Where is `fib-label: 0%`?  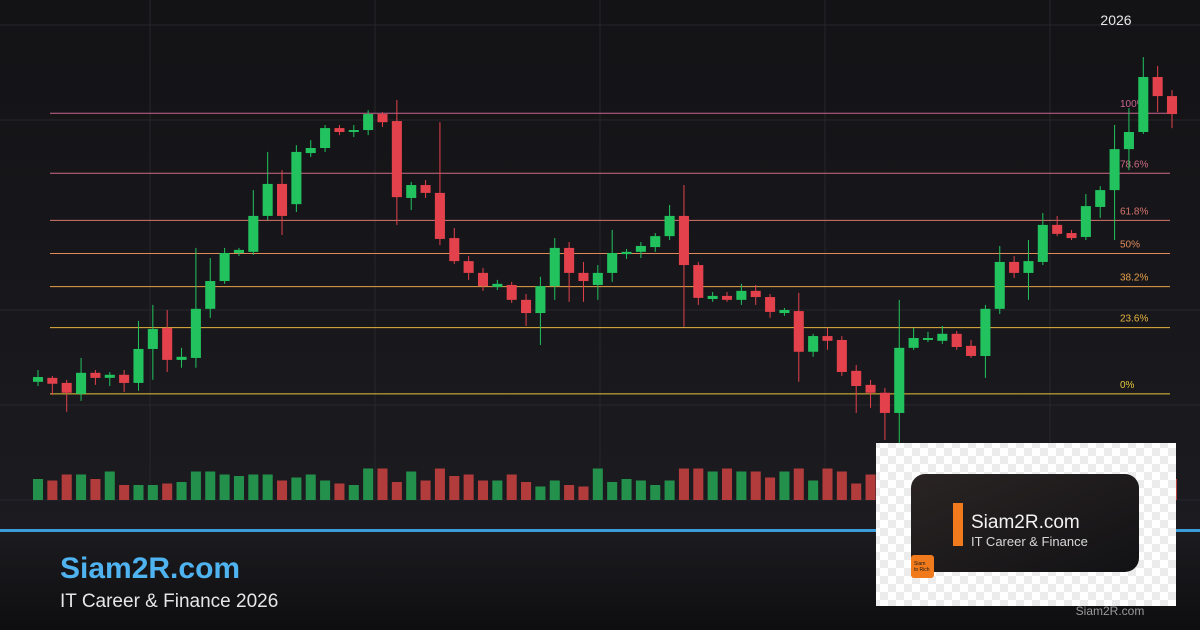
fib-label: 0% is located at coordinates (1127, 385).